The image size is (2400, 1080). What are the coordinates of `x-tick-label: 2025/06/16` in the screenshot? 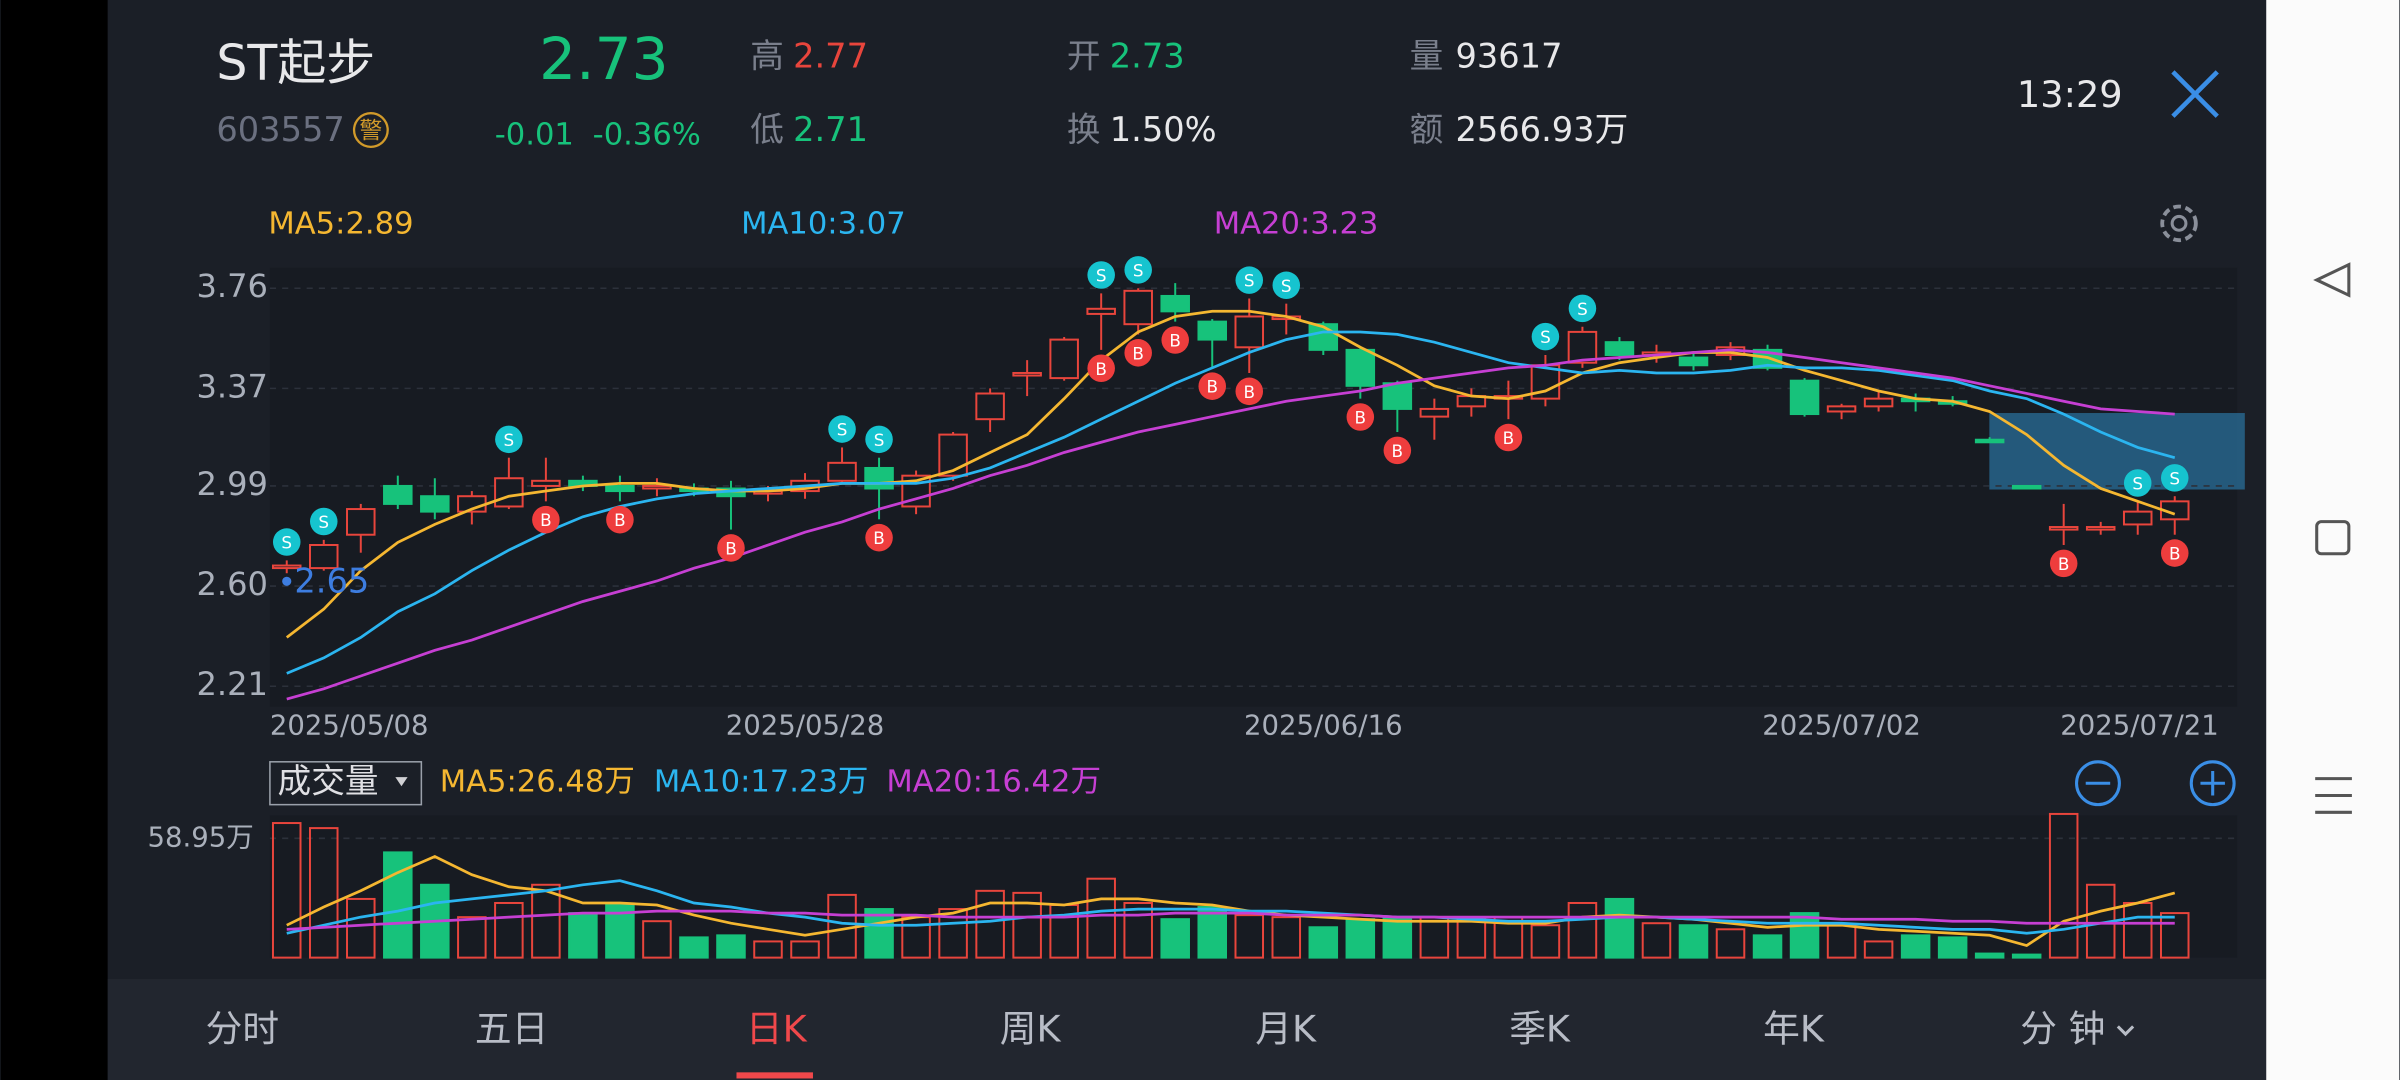 It's located at (1323, 726).